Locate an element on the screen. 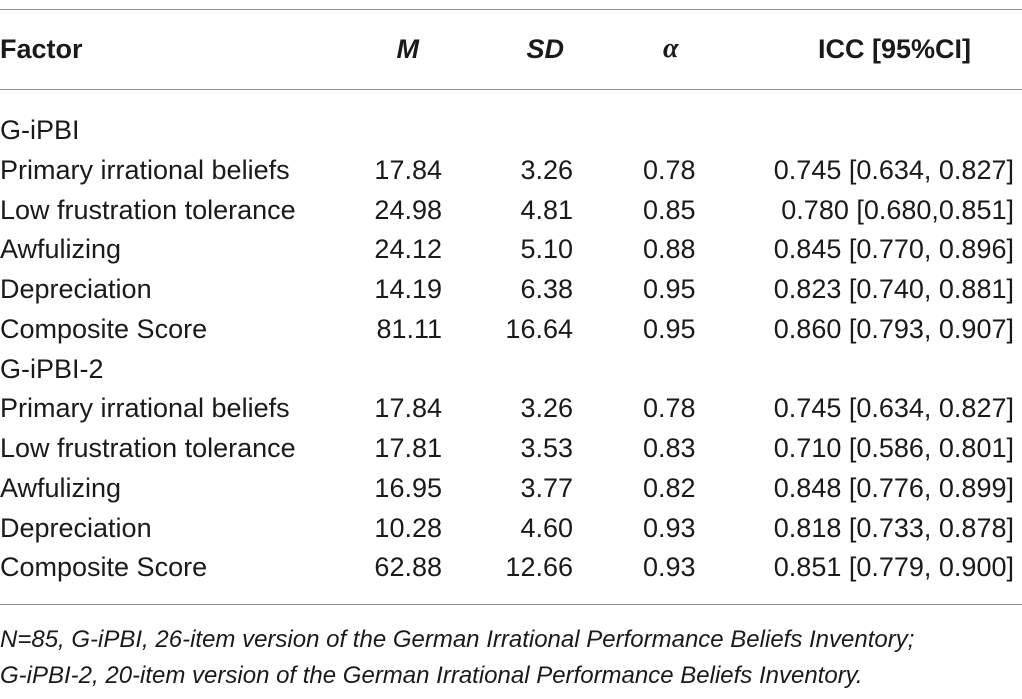  table-top-rule is located at coordinates (511, 9).